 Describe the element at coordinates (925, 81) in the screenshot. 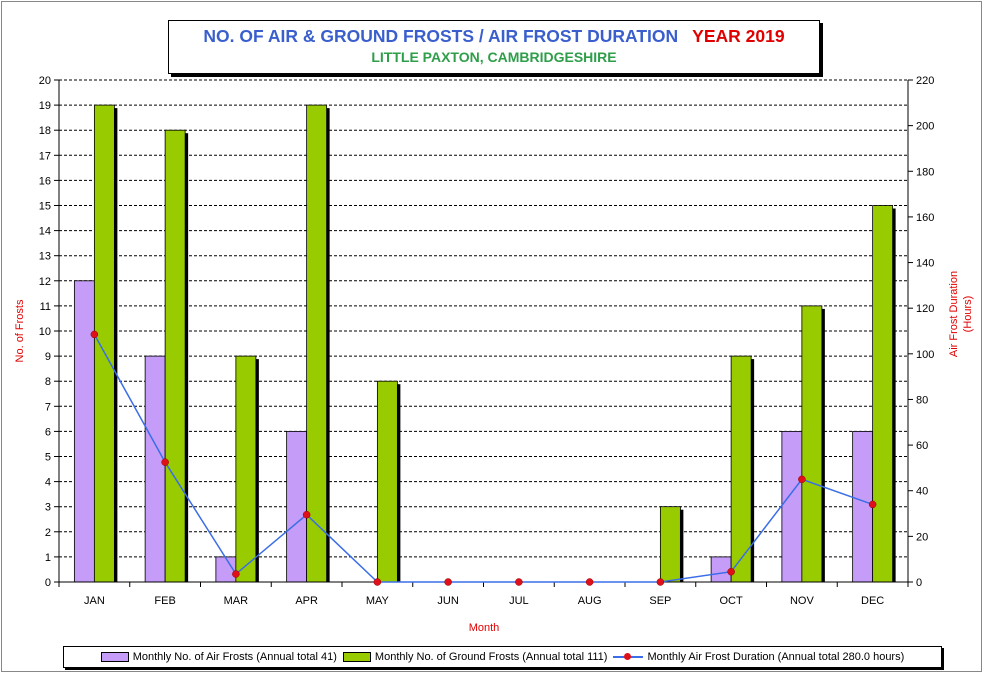

I see `y2-tick-label: 220` at that location.